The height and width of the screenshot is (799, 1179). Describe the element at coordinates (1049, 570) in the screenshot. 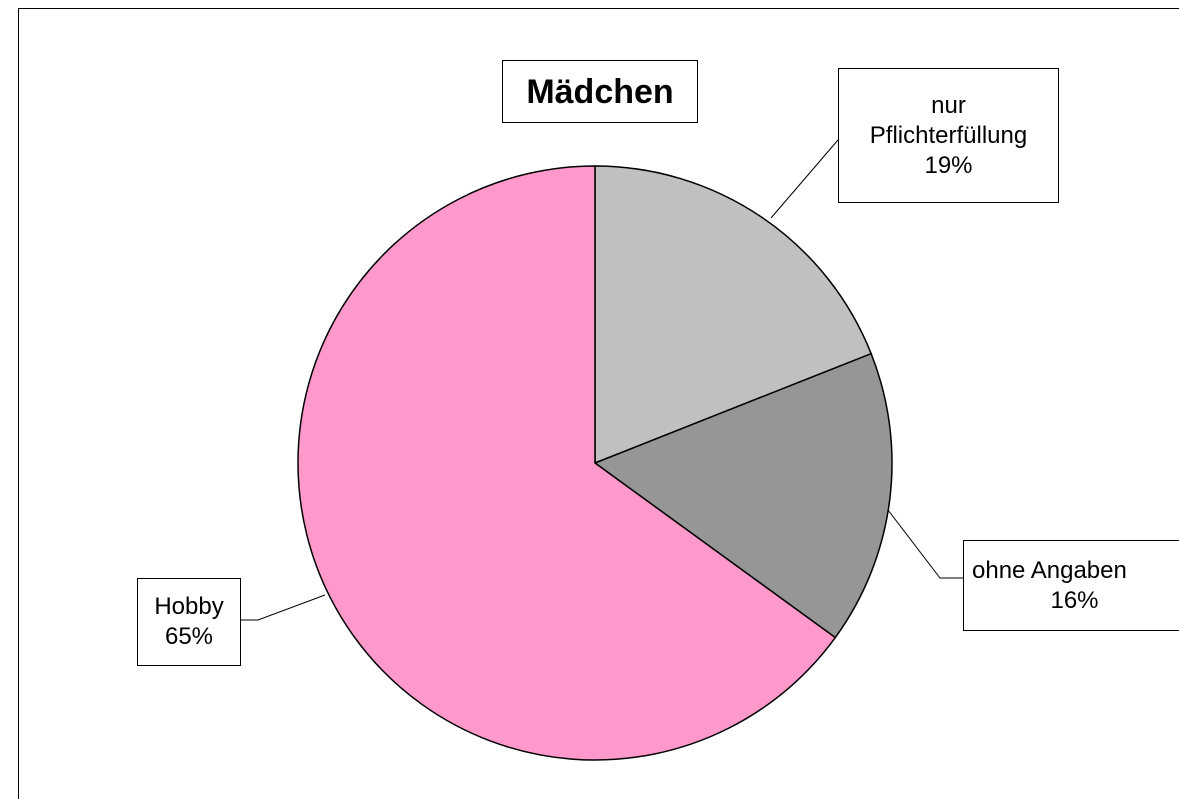

I see `slice-label: ohne Angaben` at that location.